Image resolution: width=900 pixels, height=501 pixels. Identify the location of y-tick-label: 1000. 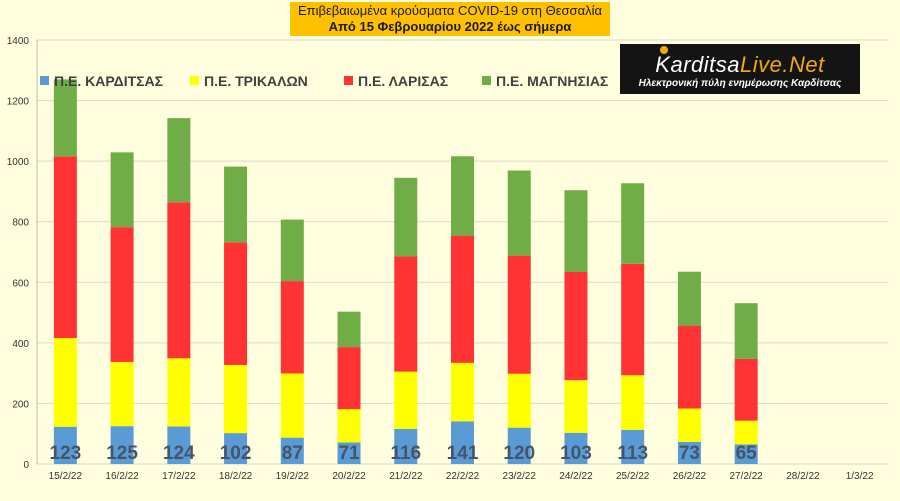
(18, 162).